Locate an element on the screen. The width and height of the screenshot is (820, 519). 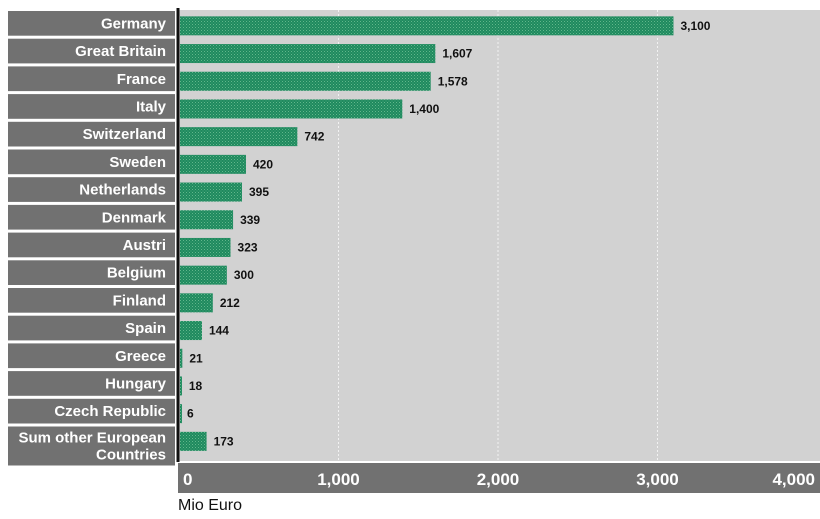
category-label: Netherlands is located at coordinates (122, 190).